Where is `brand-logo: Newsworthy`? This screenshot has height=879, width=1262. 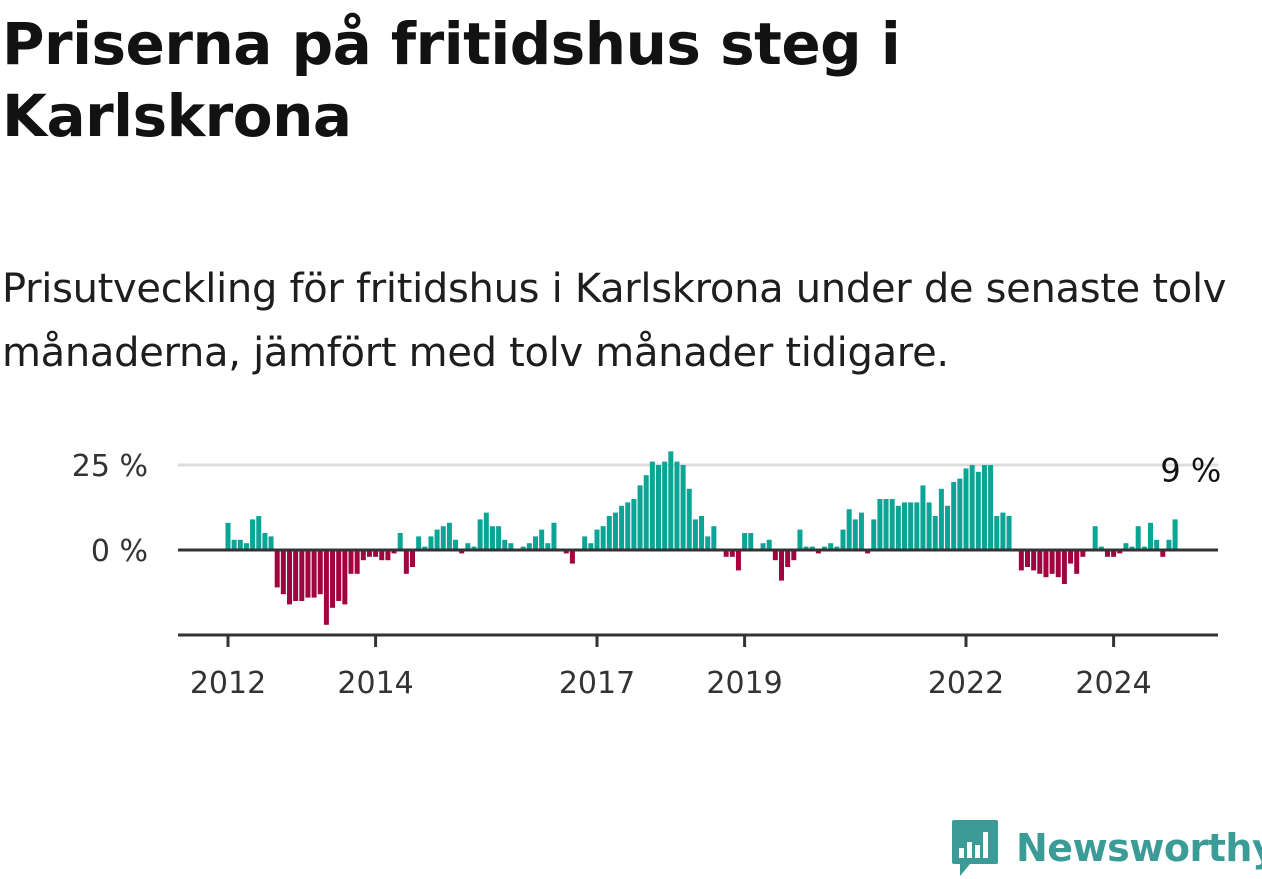 brand-logo: Newsworthy is located at coordinates (1106, 848).